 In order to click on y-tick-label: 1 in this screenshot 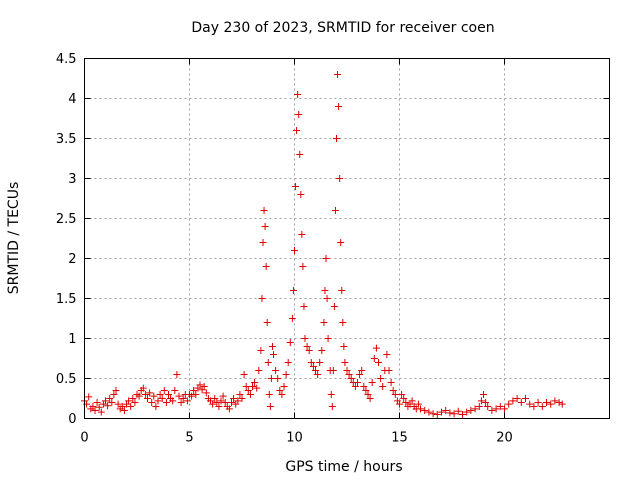, I will do `click(72, 339)`.